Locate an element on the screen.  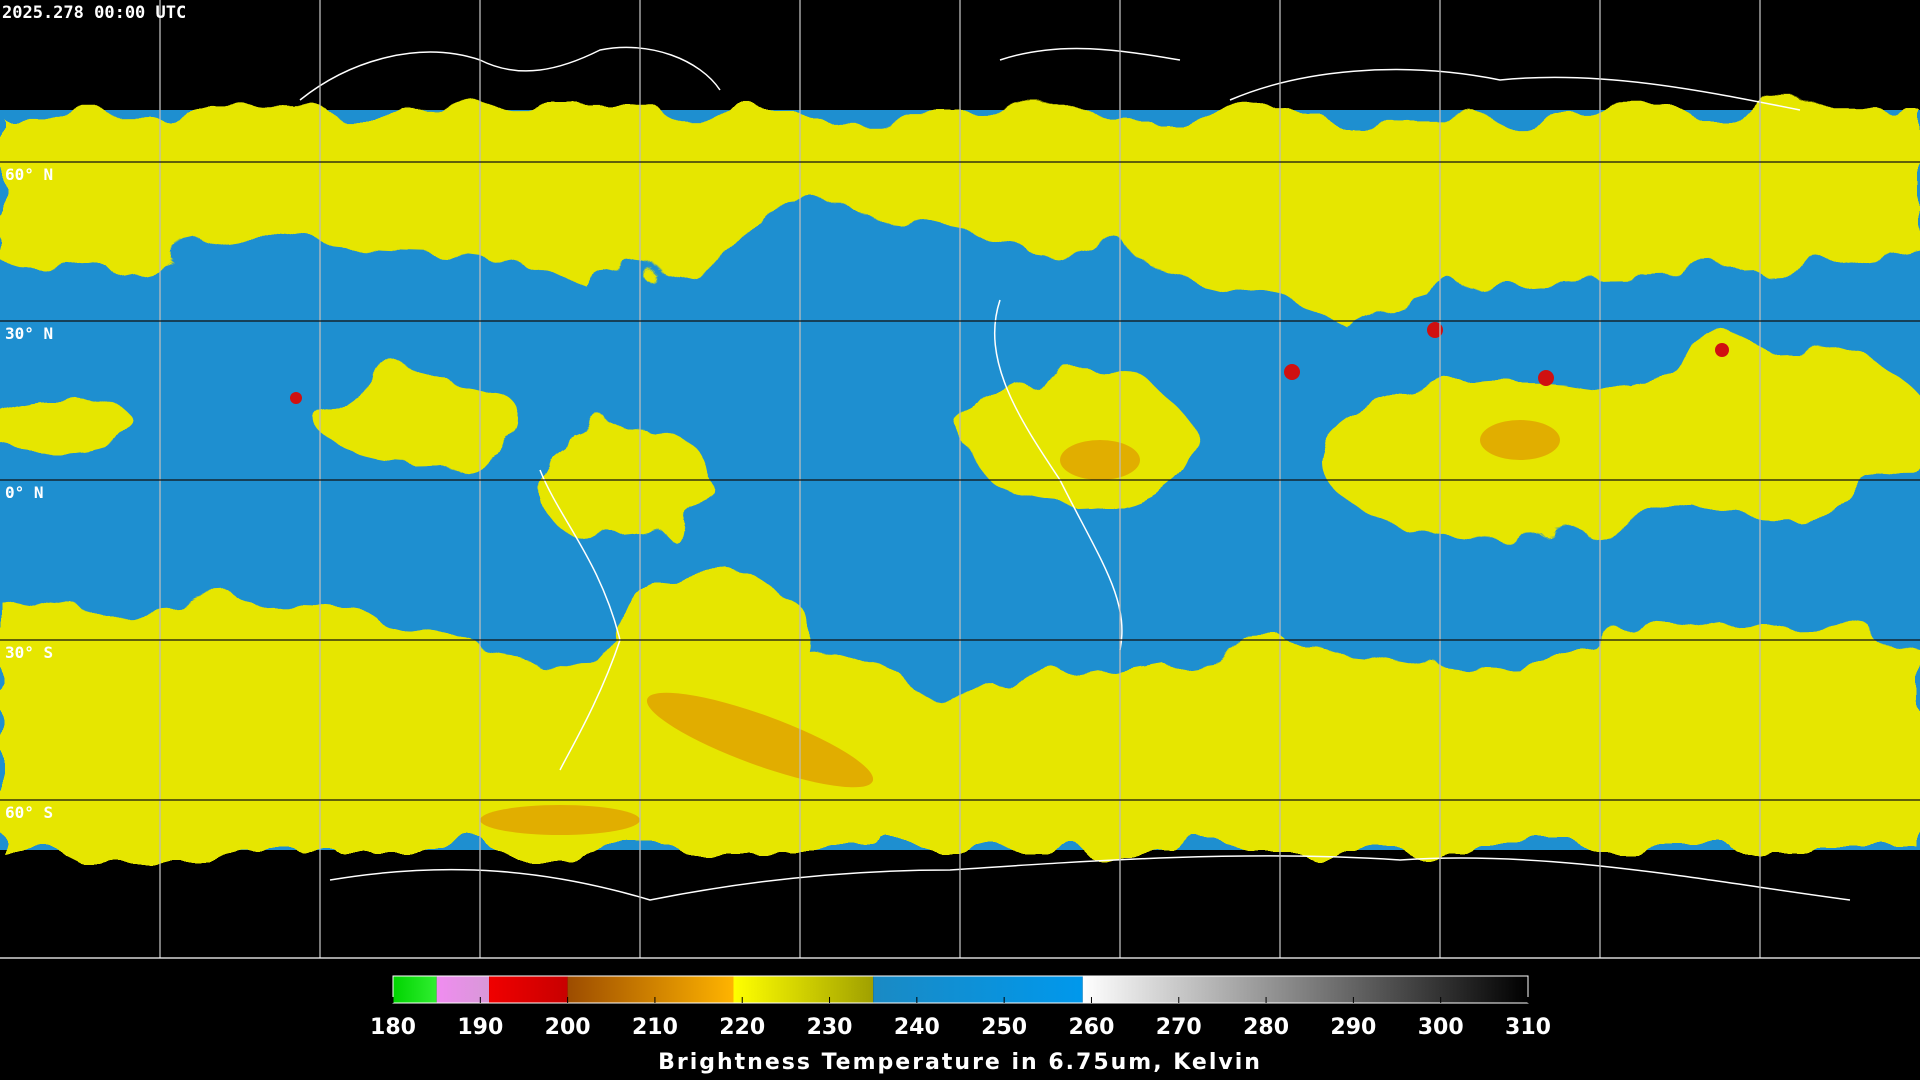
latitude-label: 0° N is located at coordinates (24, 492).